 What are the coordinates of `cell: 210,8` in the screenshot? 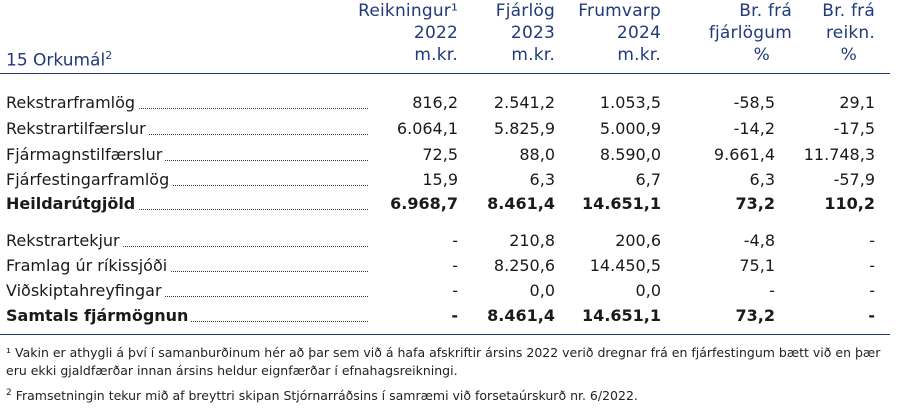 It's located at (532, 240).